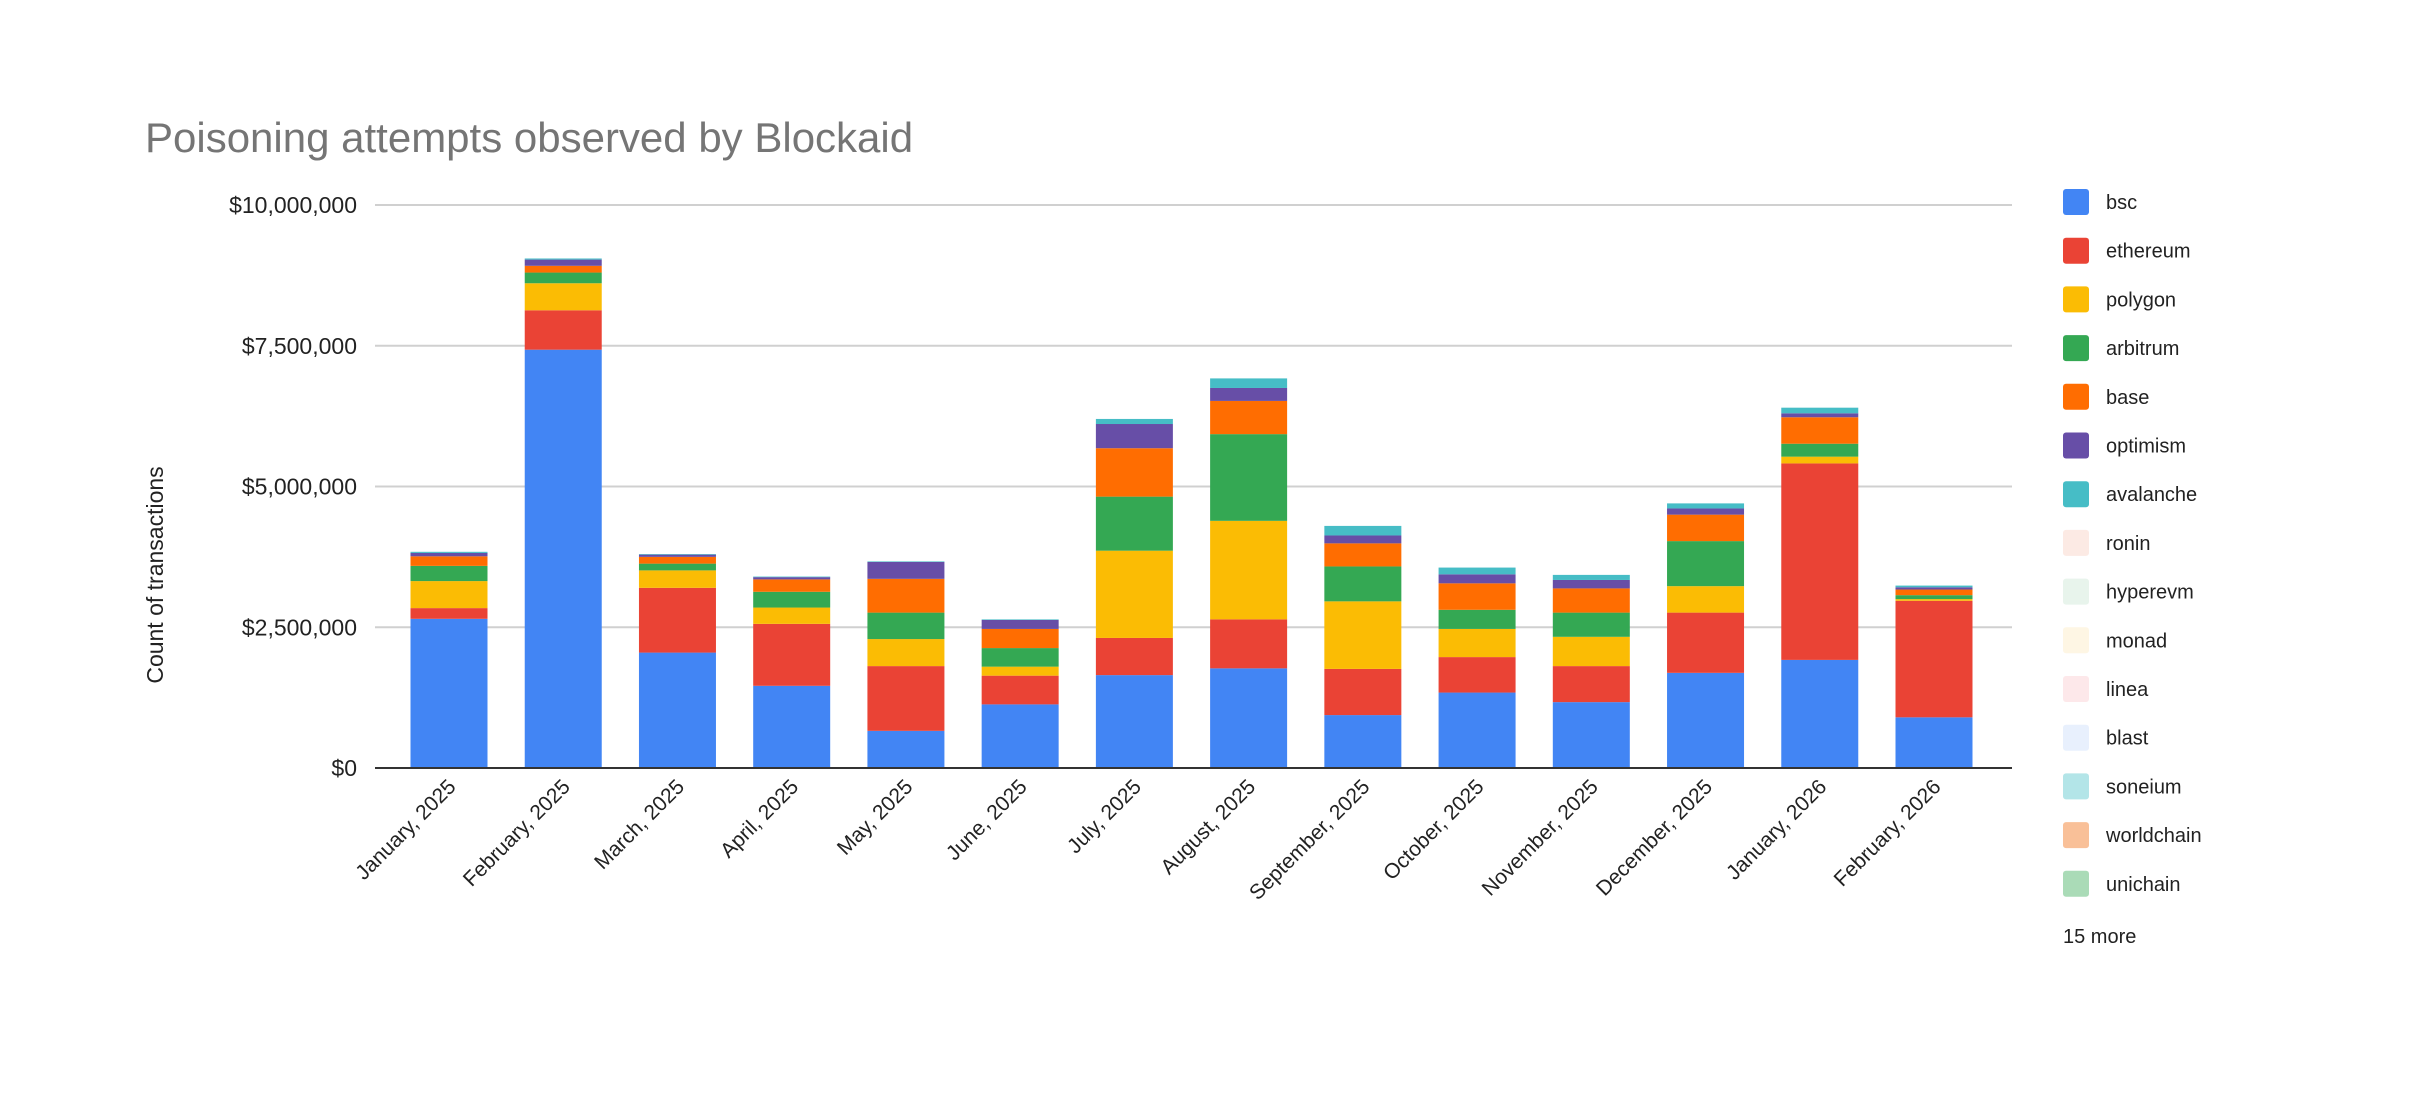 This screenshot has height=1108, width=2418. I want to click on legend-item-arbitrum: arbitrum, so click(2121, 348).